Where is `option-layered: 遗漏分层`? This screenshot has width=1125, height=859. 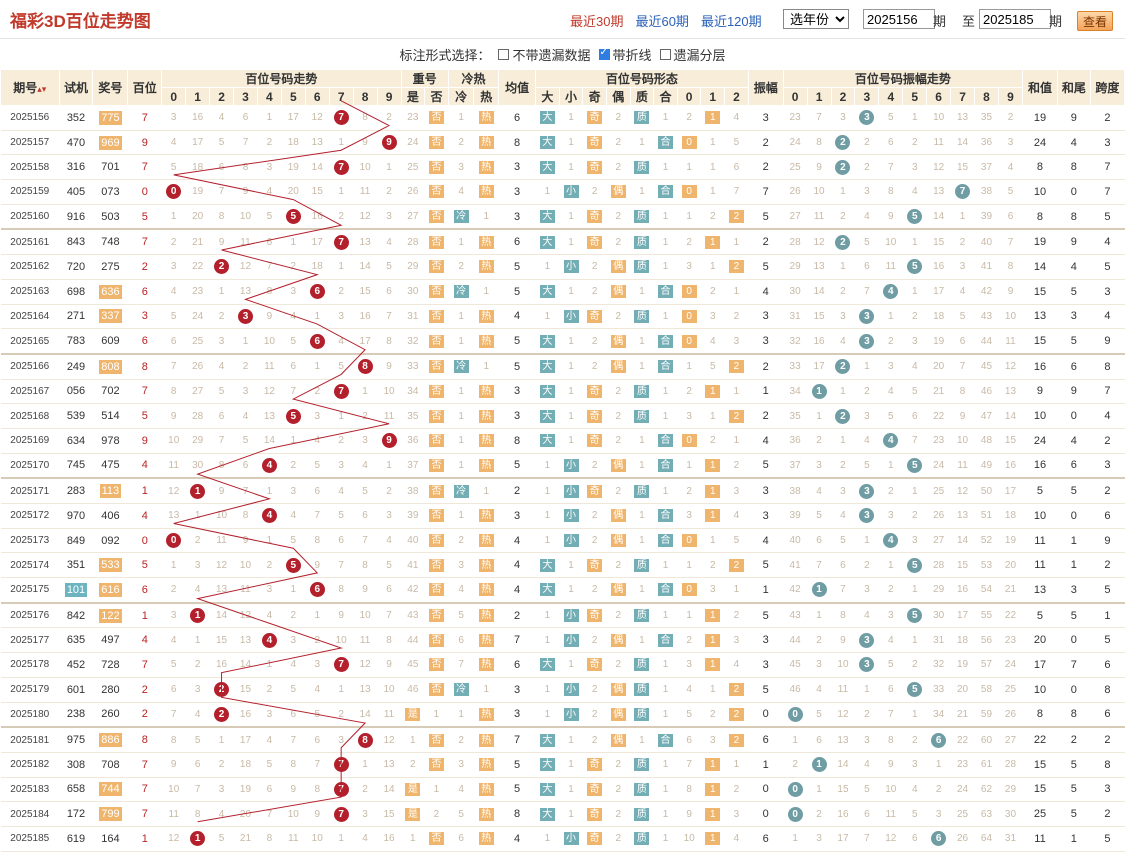
option-layered: 遗漏分层 is located at coordinates (692, 54).